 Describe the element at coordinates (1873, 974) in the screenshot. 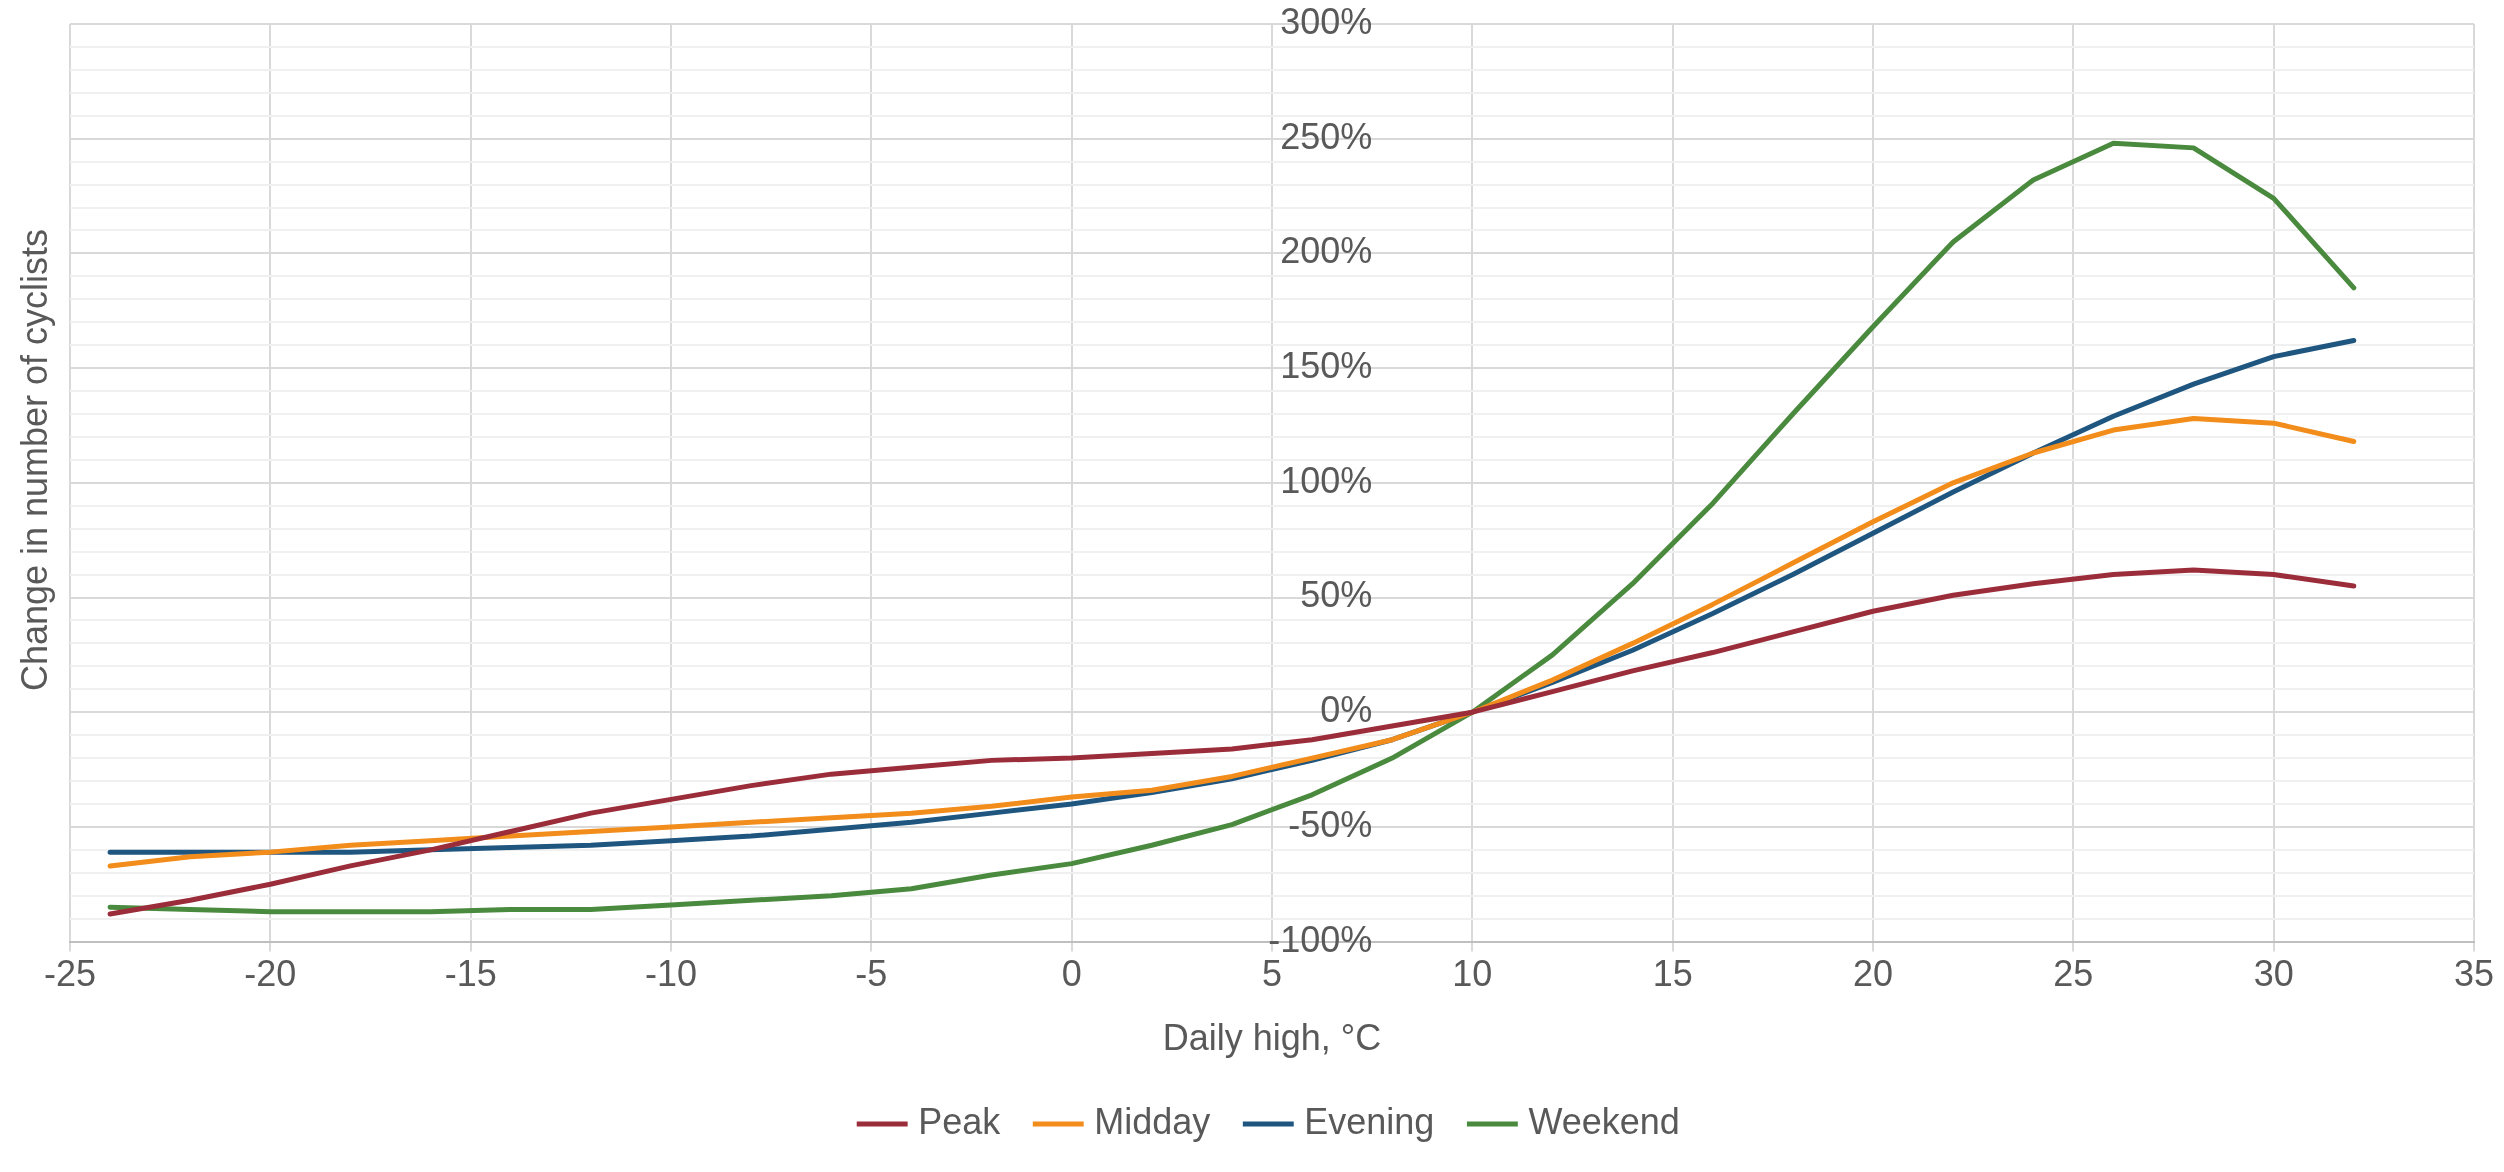

I see `x-tick-label: 20` at that location.